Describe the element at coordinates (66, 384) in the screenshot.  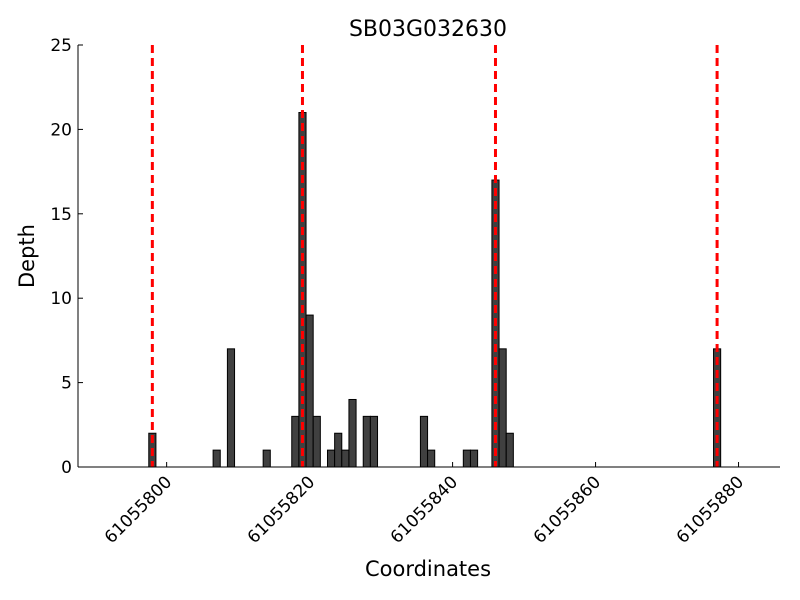
I see `y-tick-label: 5` at that location.